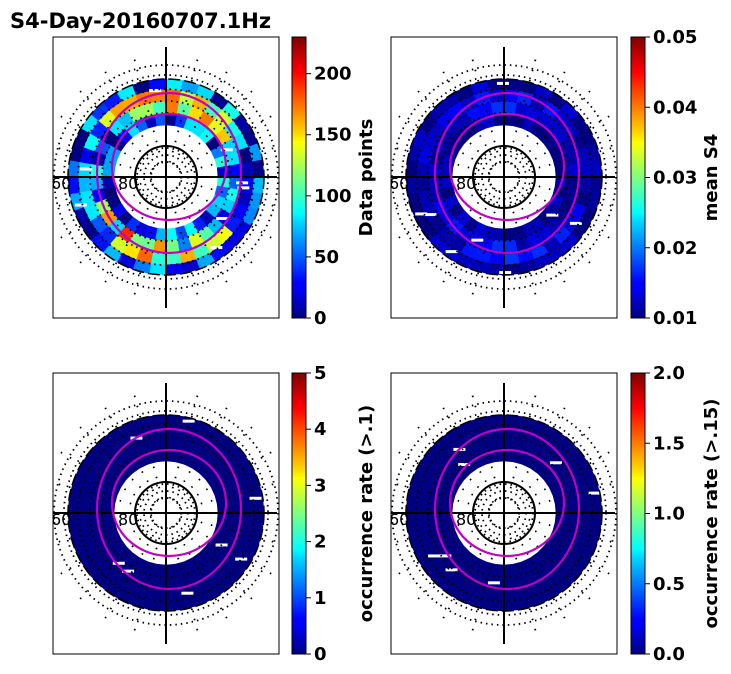  Describe the element at coordinates (333, 135) in the screenshot. I see `colorbar-tick-label: 150` at that location.